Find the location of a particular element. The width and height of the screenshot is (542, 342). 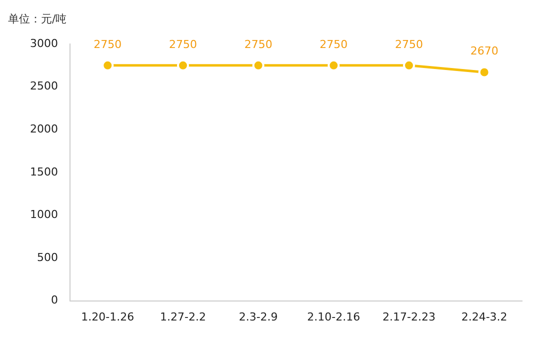

x-tick-label: 2.17-2.23 is located at coordinates (409, 317).